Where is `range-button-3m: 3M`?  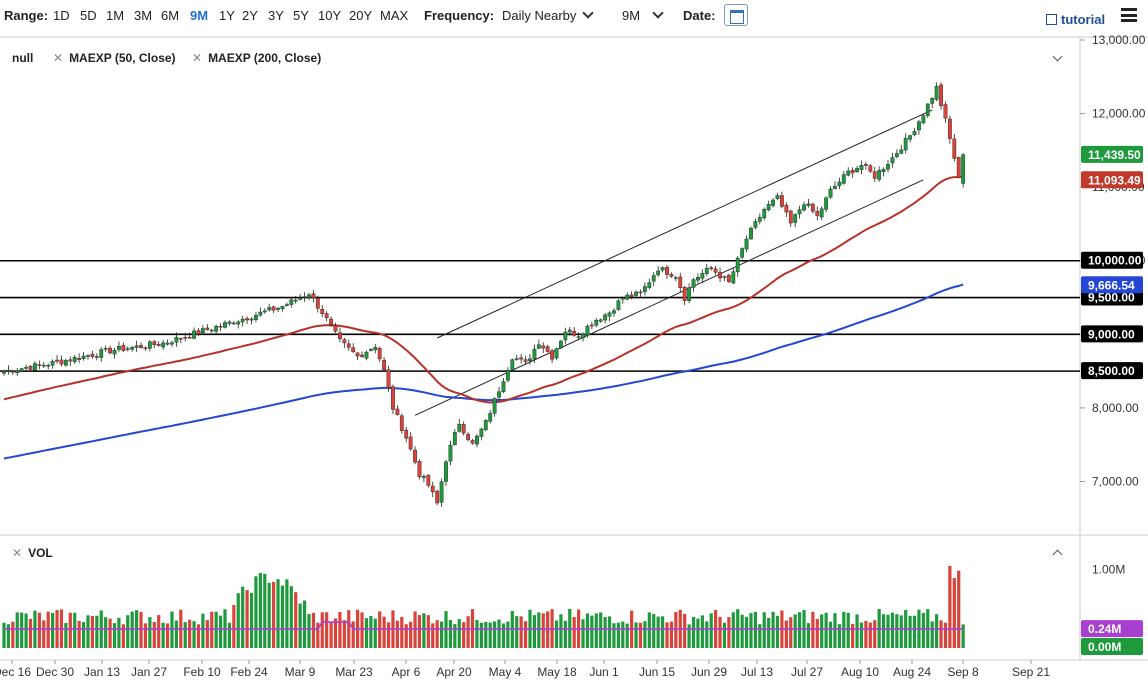
range-button-3m: 3M is located at coordinates (143, 15).